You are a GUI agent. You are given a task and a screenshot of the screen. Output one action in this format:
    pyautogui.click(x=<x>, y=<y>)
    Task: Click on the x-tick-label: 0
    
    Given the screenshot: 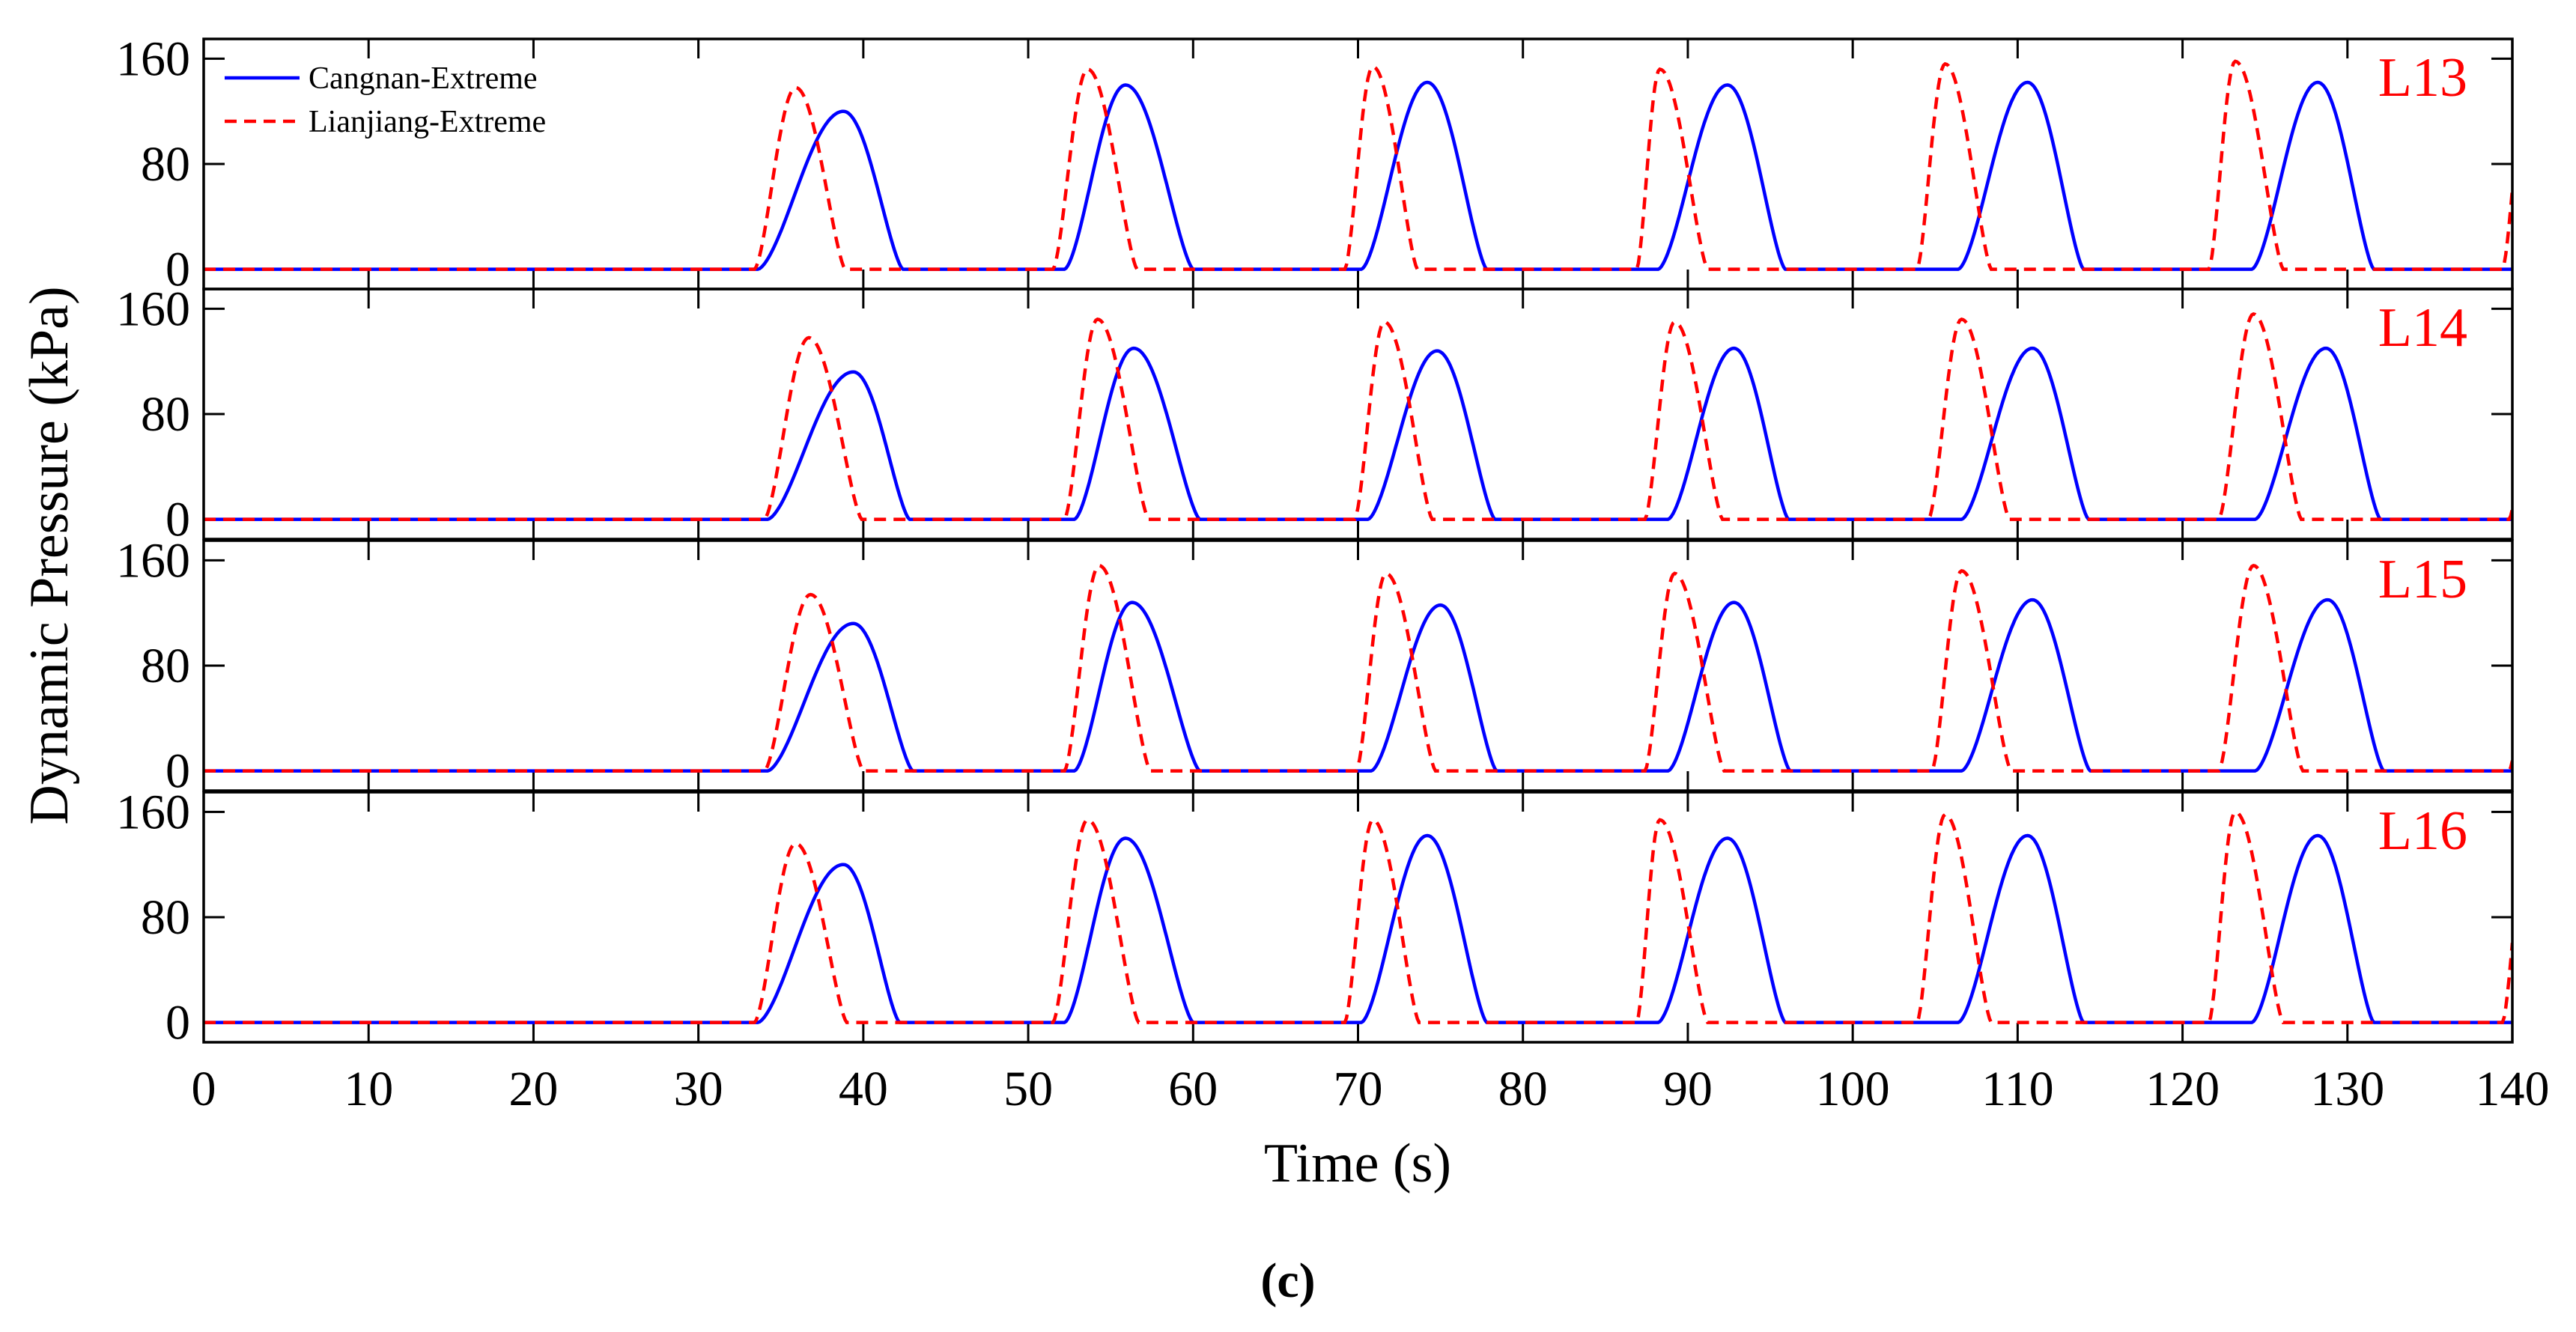 What is the action you would take?
    pyautogui.click(x=204, y=1089)
    